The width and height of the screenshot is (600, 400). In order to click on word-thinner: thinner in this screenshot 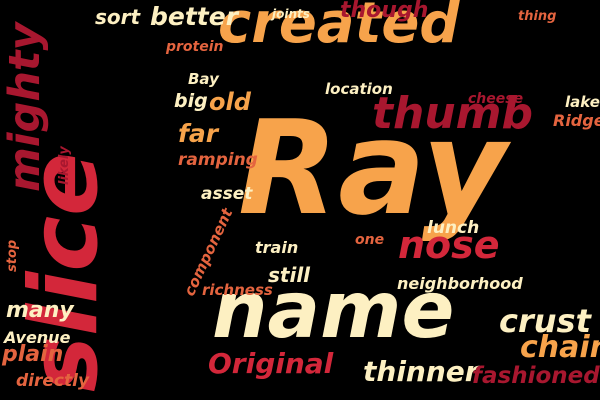, I will do `click(421, 371)`.